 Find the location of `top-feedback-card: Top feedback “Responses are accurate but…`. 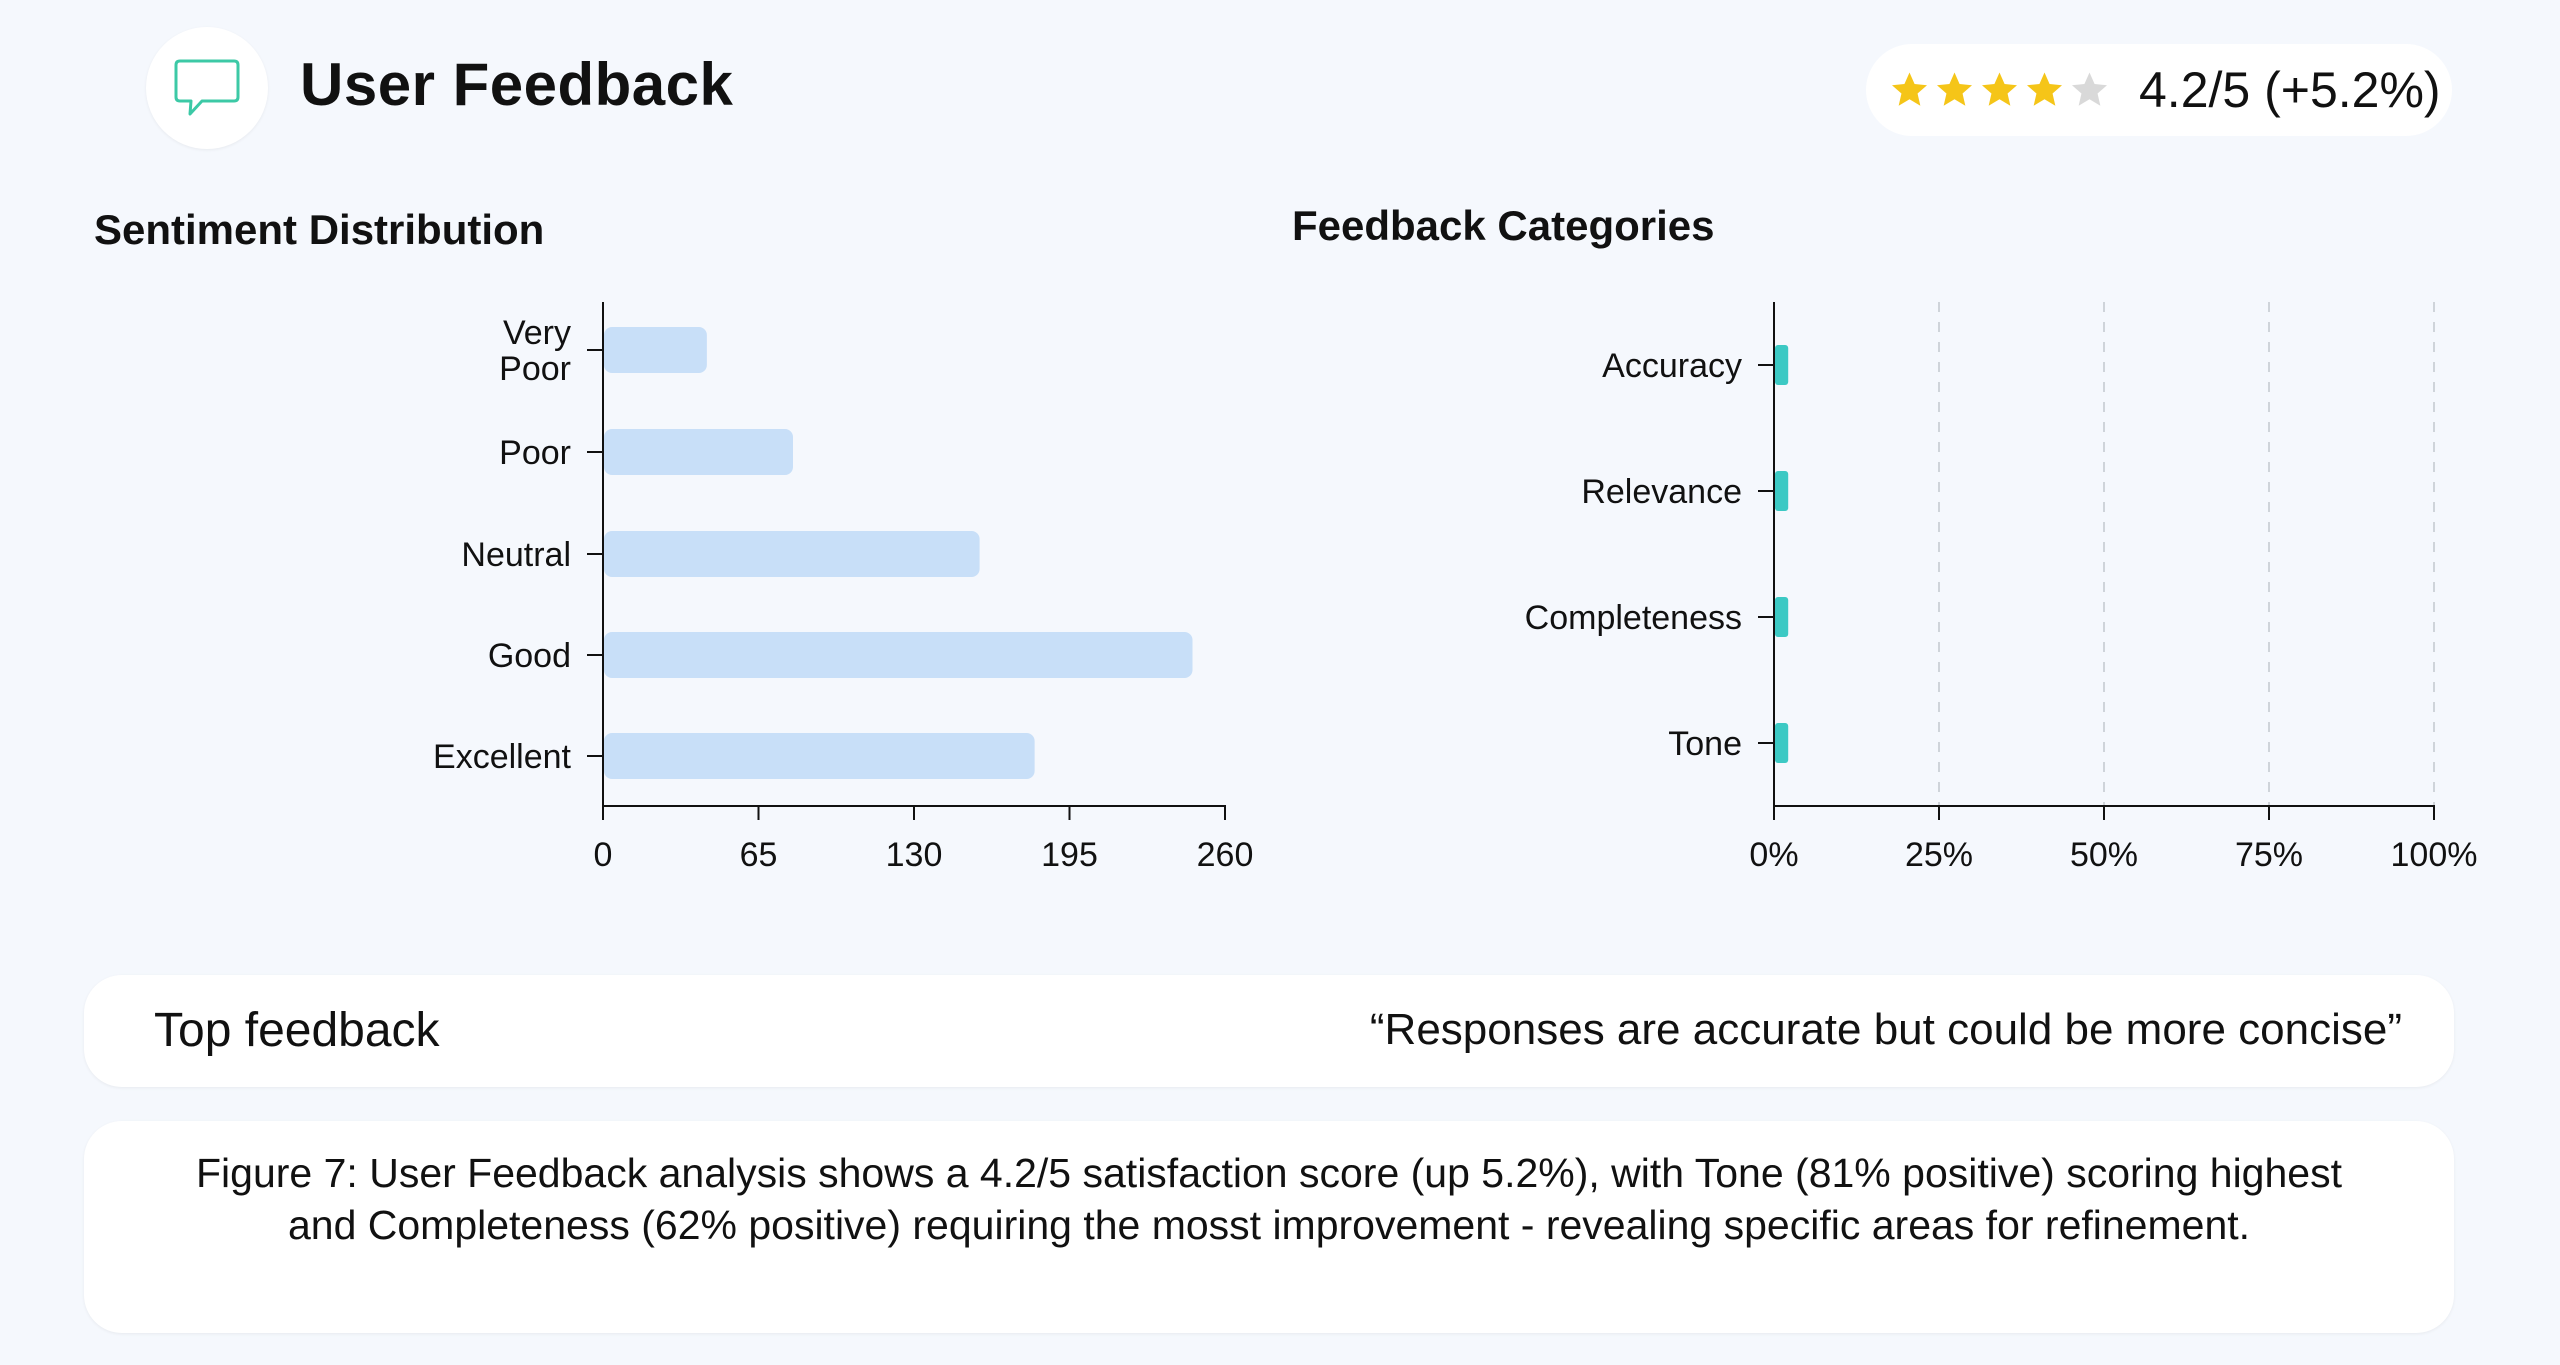

top-feedback-card: Top feedback “Responses are accurate but… is located at coordinates (1269, 1031).